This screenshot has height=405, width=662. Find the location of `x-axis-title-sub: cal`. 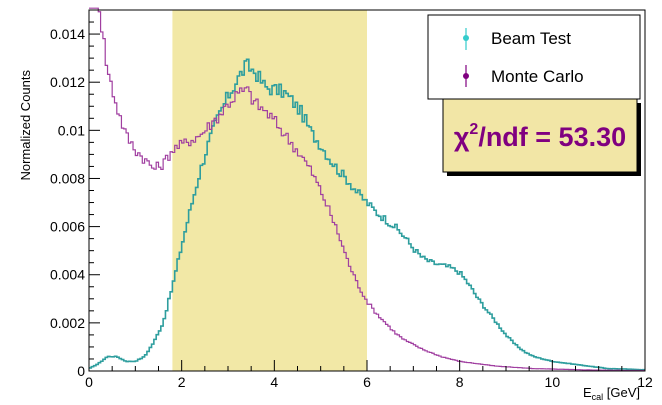

x-axis-title-sub: cal is located at coordinates (598, 397).